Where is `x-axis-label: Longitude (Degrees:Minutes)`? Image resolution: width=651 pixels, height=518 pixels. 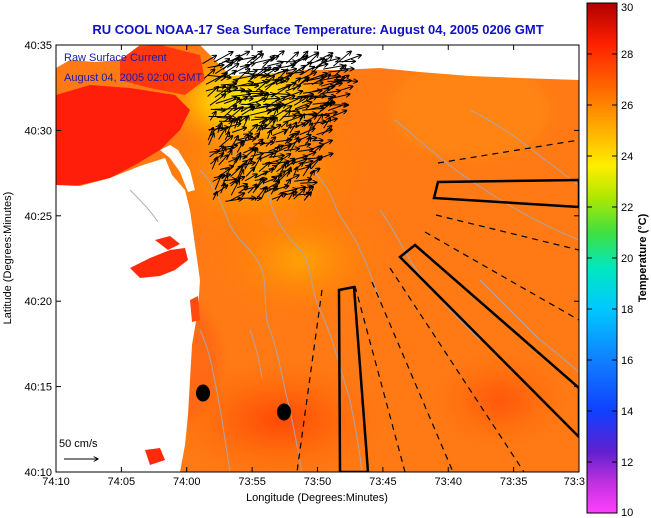
x-axis-label: Longitude (Degrees:Minutes) is located at coordinates (317, 498).